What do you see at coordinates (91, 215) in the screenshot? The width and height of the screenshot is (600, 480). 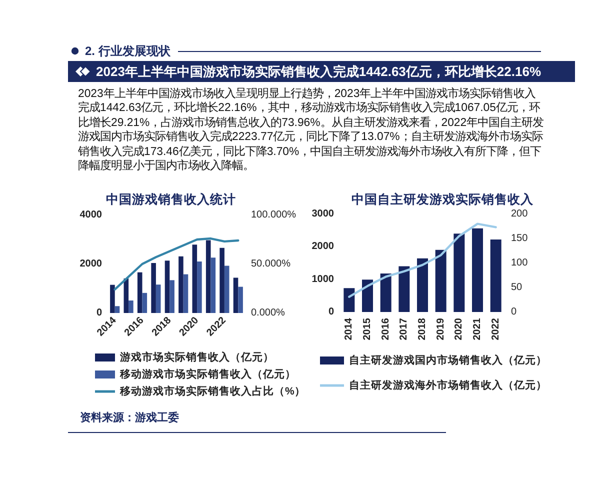 I see `y-tick-label: 4000` at bounding box center [91, 215].